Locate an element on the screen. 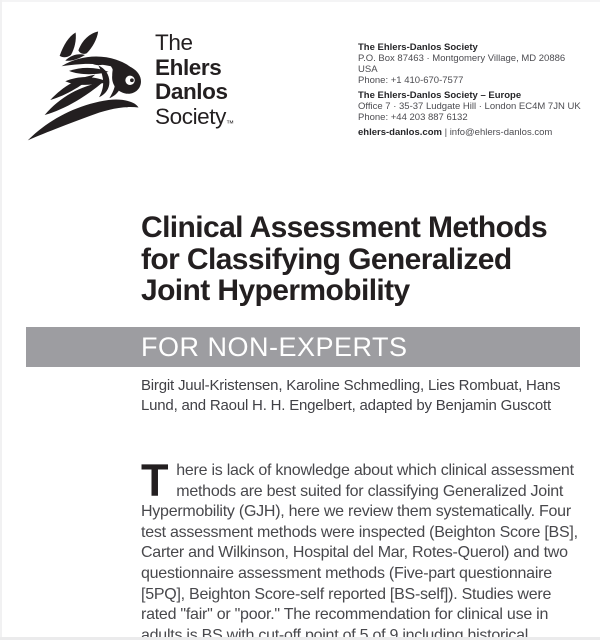  title-line-3: Joint Hypermobility is located at coordinates (275, 291).